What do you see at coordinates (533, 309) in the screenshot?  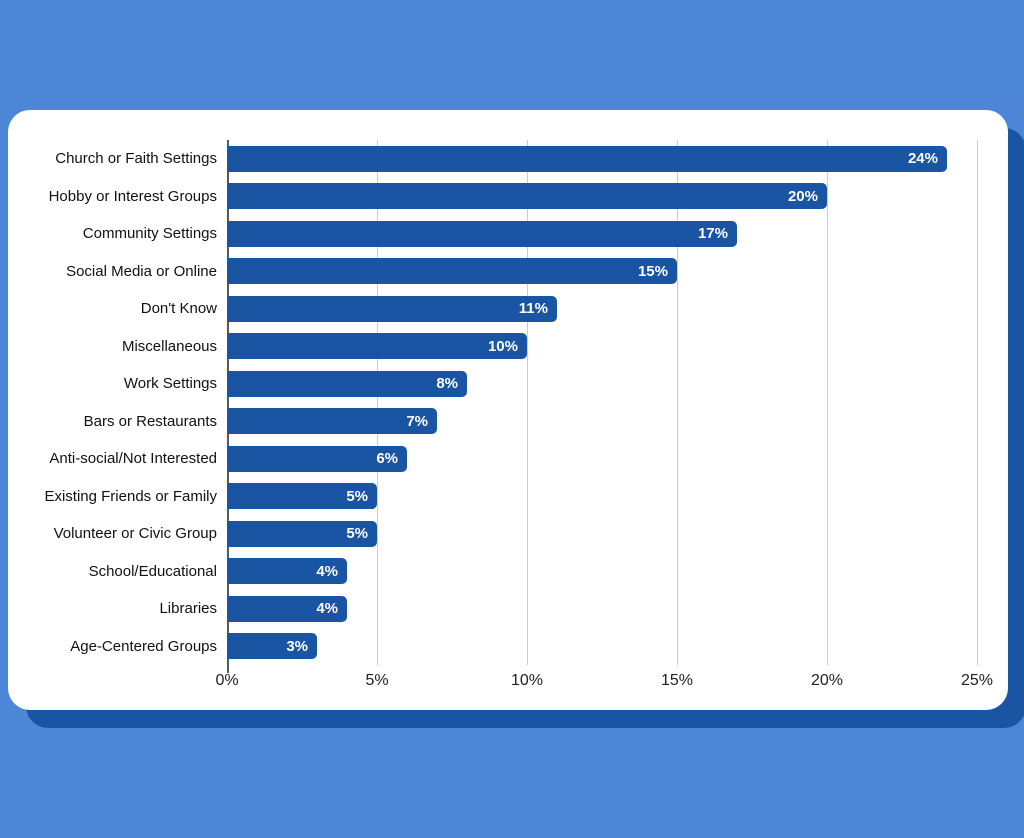 I see `value-label: 11%` at bounding box center [533, 309].